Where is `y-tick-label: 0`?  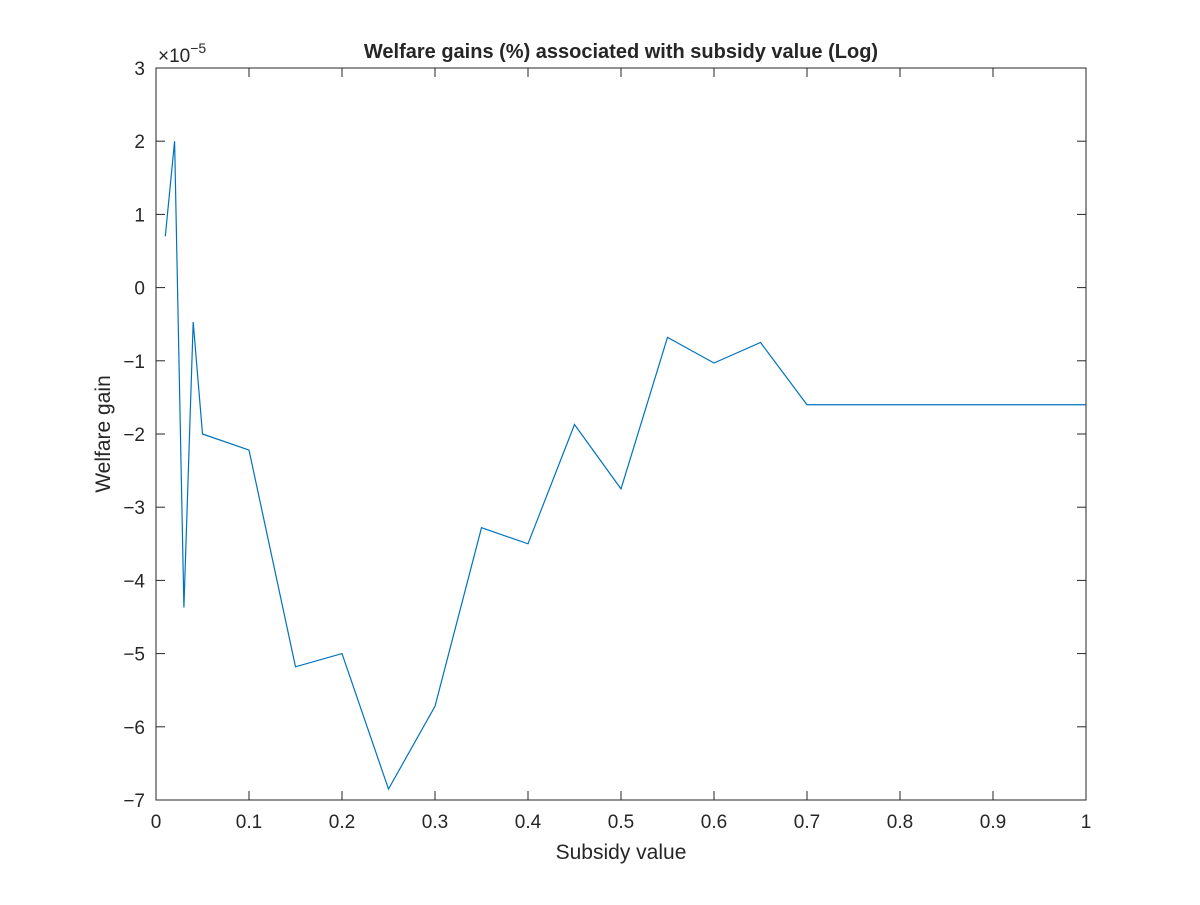 y-tick-label: 0 is located at coordinates (139, 289).